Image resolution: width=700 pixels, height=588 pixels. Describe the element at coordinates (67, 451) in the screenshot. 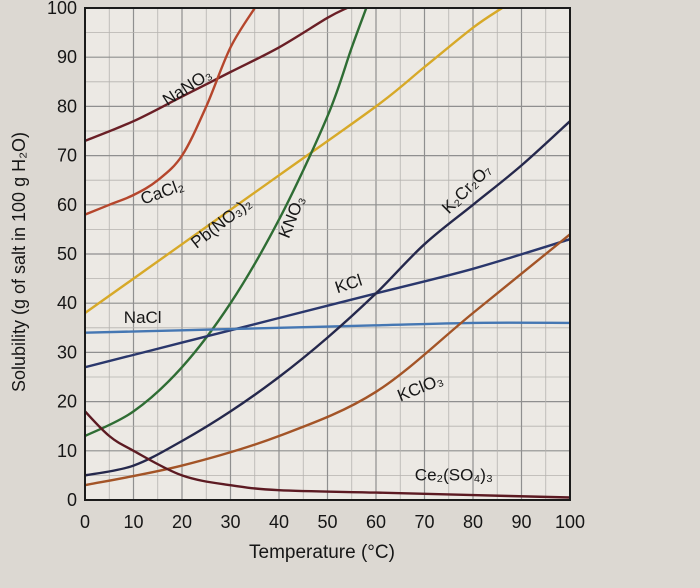

I see `y-tick-label: 10` at that location.